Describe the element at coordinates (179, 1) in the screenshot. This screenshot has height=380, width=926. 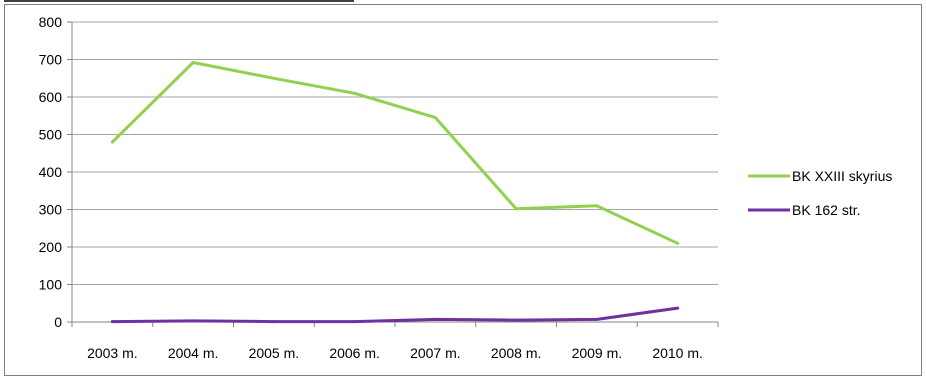
I see `cropped-header-border` at that location.